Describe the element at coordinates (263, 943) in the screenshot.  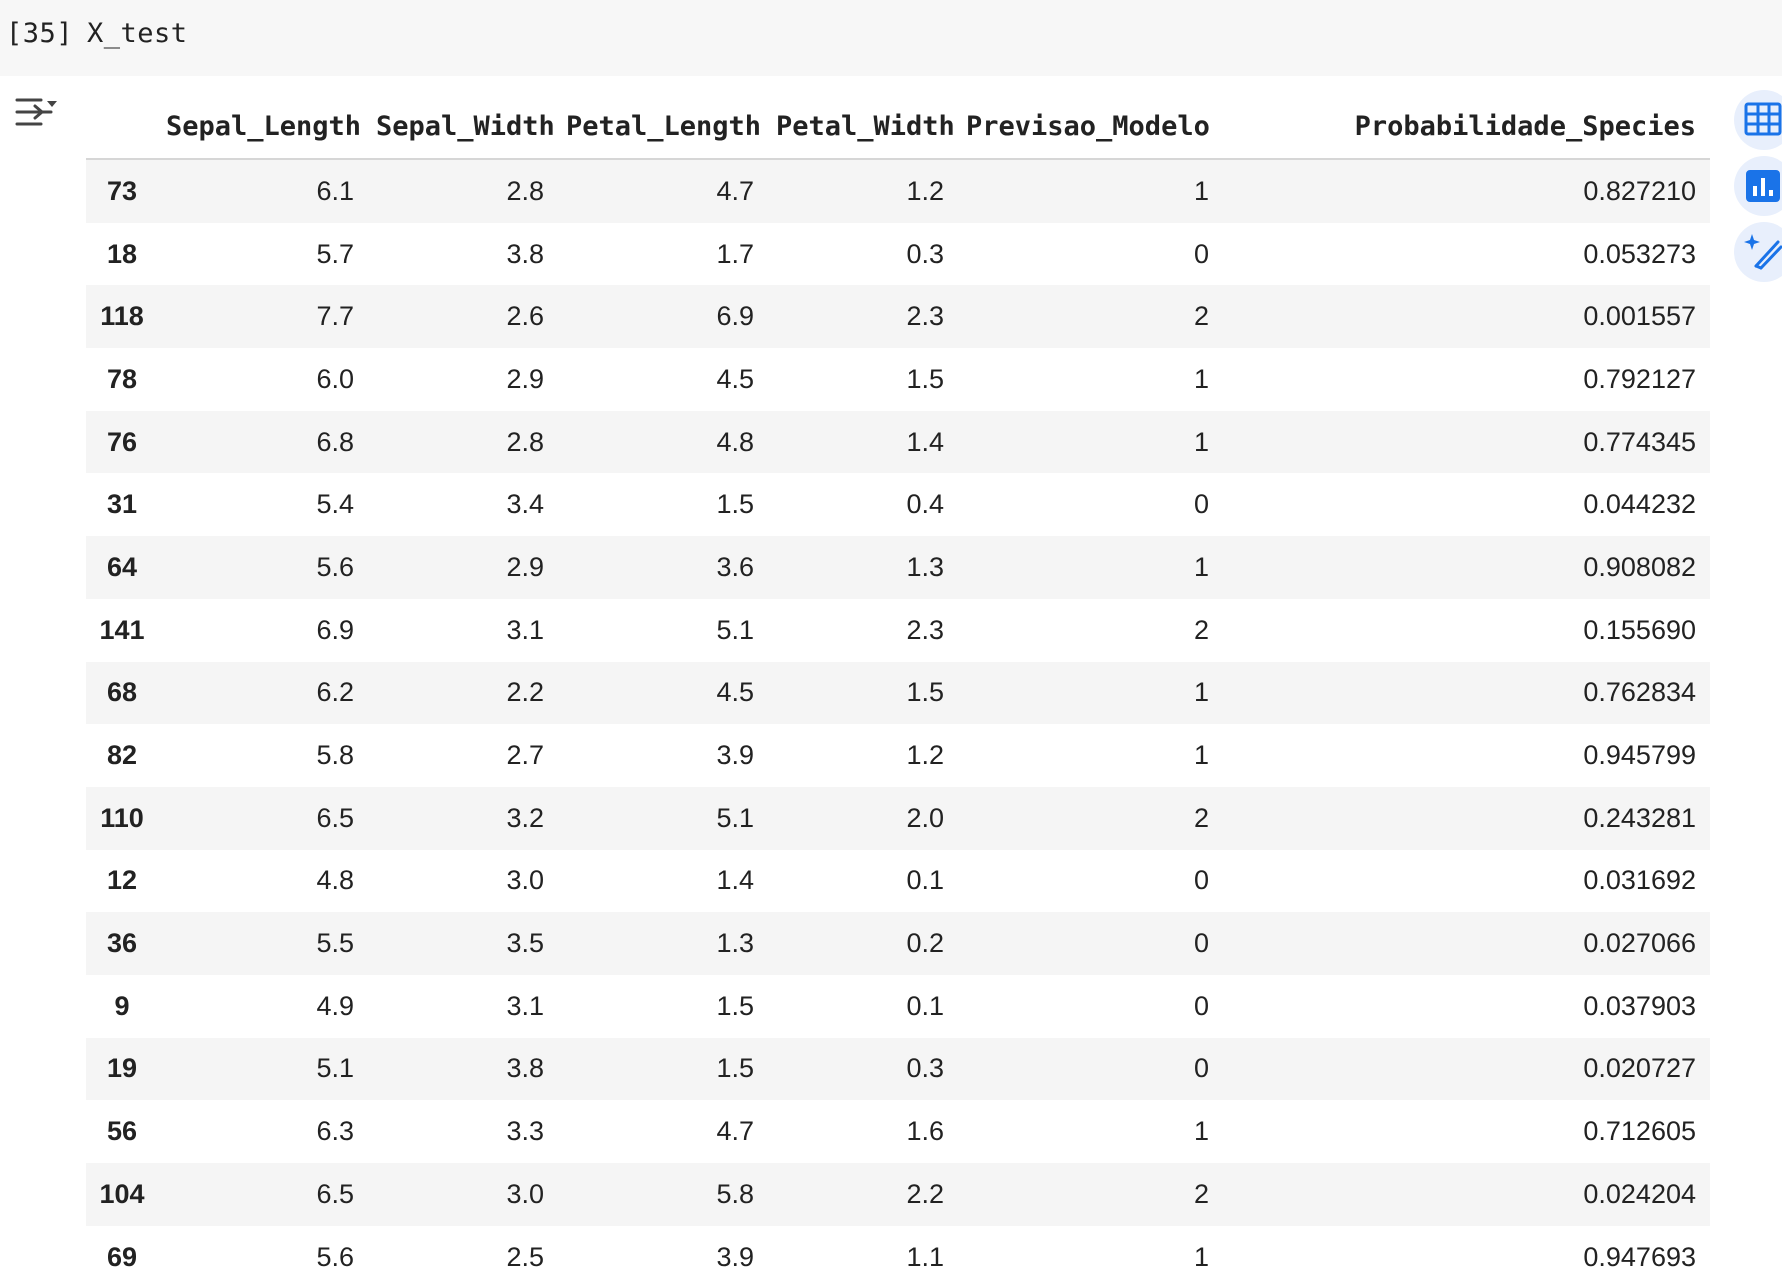
I see `table-cell: 5.5` at that location.